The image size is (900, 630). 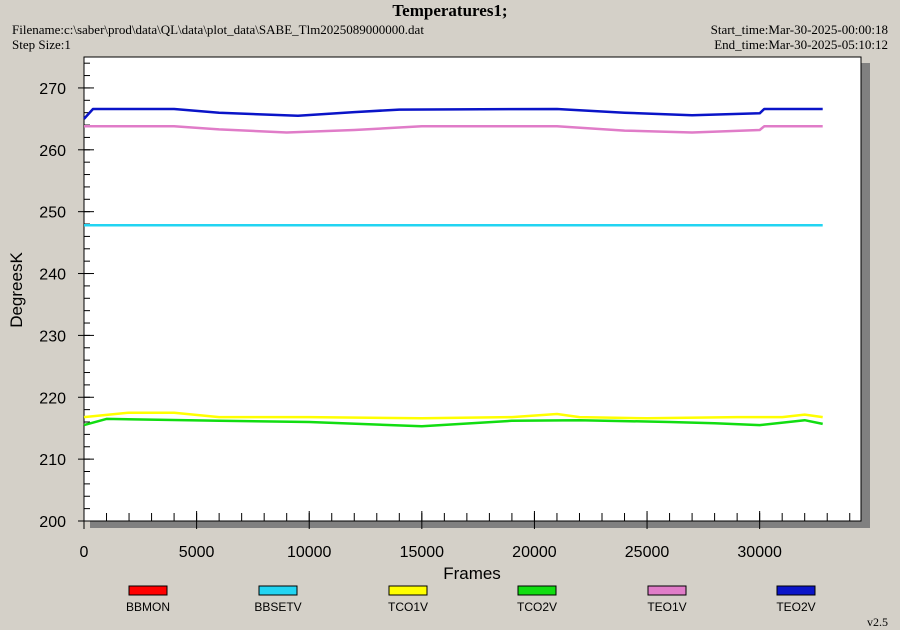 What do you see at coordinates (278, 590) in the screenshot?
I see `legend-swatch-bbsetv` at bounding box center [278, 590].